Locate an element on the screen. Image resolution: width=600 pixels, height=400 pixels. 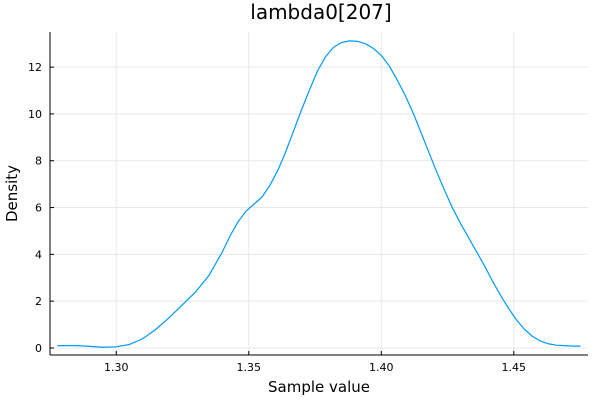
y-tick-label: 8 is located at coordinates (38, 161).